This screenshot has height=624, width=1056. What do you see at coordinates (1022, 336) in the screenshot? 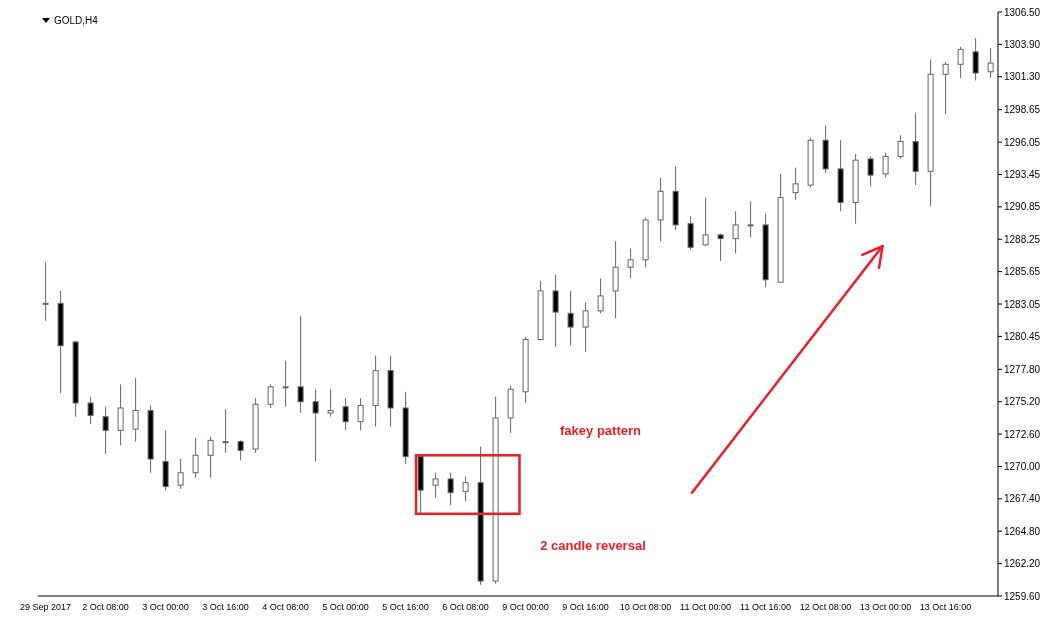
I see `y-tick-label: 1280.45` at bounding box center [1022, 336].